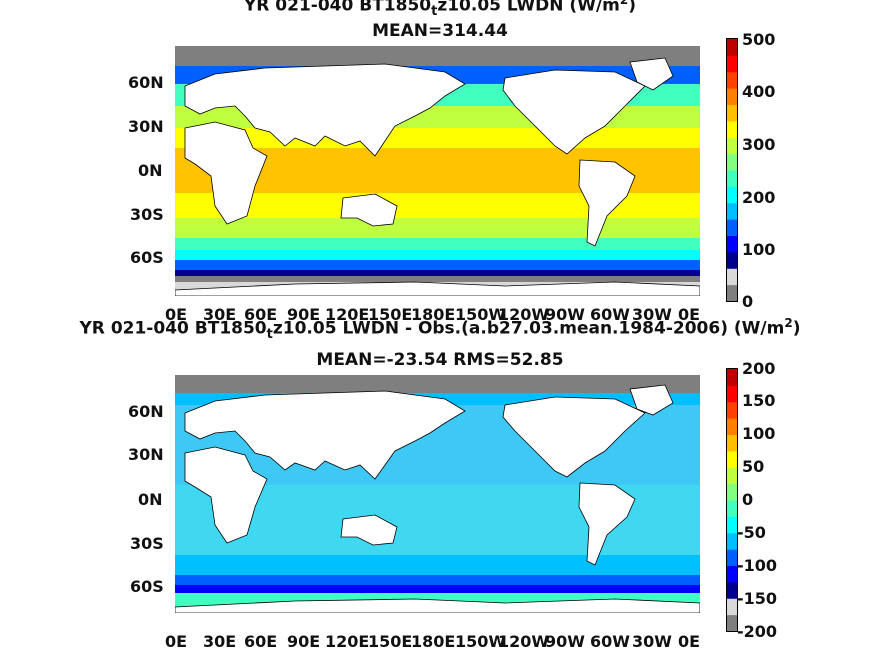  What do you see at coordinates (632, 8) in the screenshot?
I see `panel1-title-c: )` at bounding box center [632, 8].